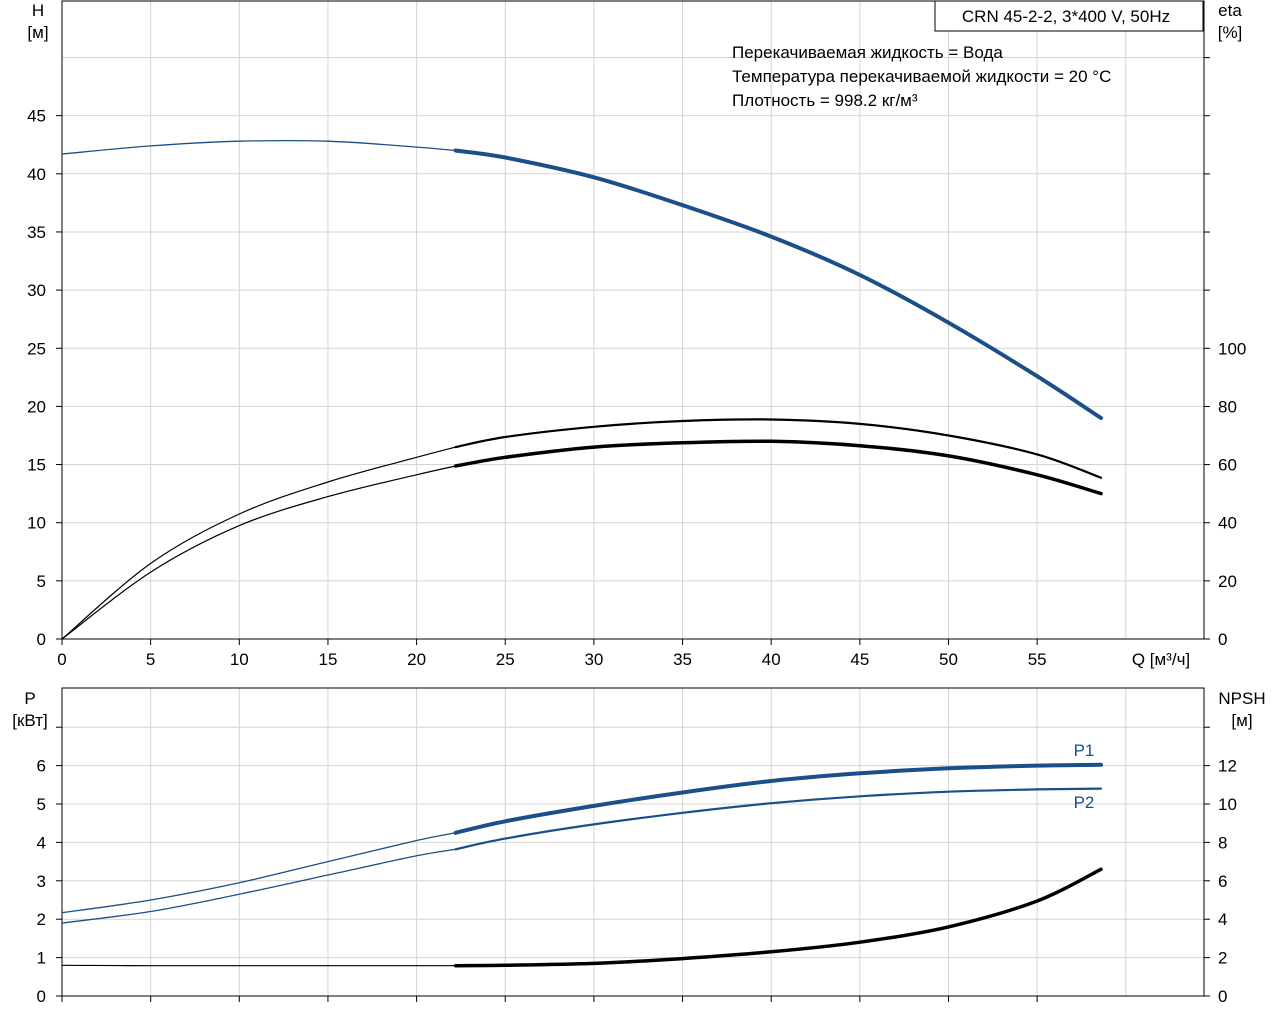  I want to click on x-tick-label: 35, so click(682, 659).